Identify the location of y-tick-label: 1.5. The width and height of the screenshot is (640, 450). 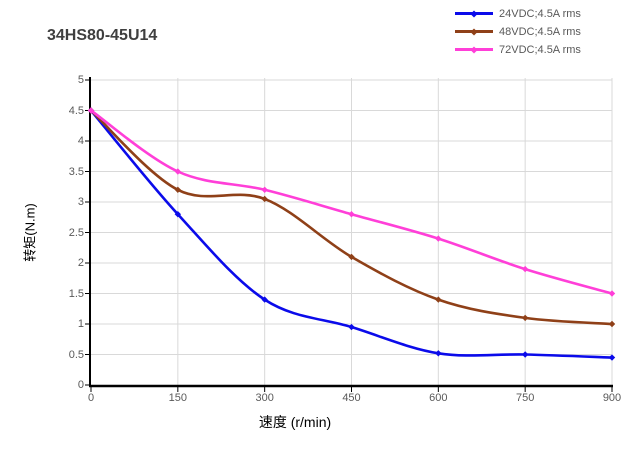
(76, 293).